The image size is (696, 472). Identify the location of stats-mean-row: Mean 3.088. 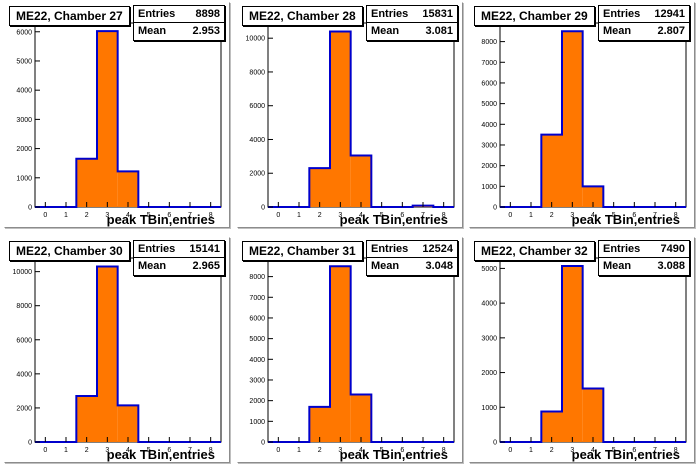
(644, 266).